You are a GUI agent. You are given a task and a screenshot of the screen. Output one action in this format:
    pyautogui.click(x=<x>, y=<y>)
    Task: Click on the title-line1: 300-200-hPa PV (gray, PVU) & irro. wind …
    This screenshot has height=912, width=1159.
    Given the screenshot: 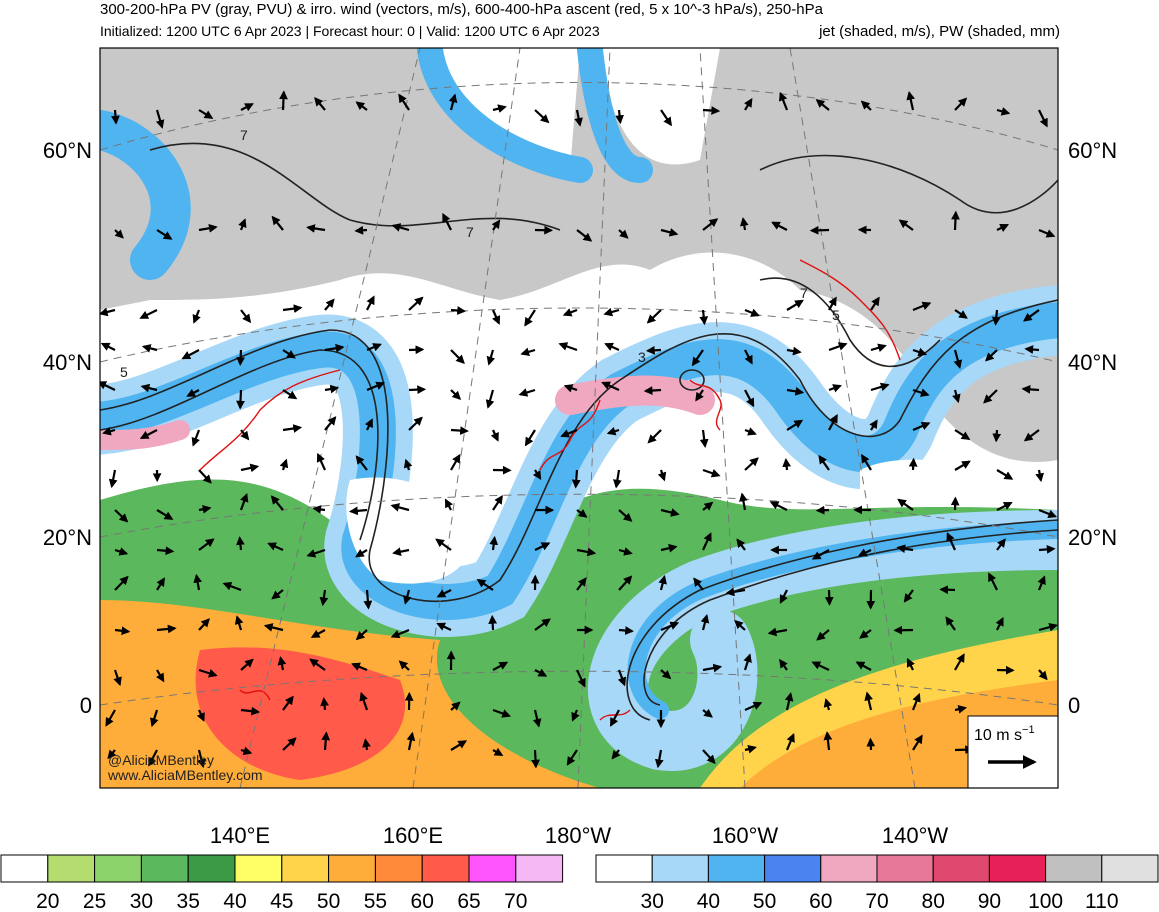 What is the action you would take?
    pyautogui.click(x=462, y=9)
    